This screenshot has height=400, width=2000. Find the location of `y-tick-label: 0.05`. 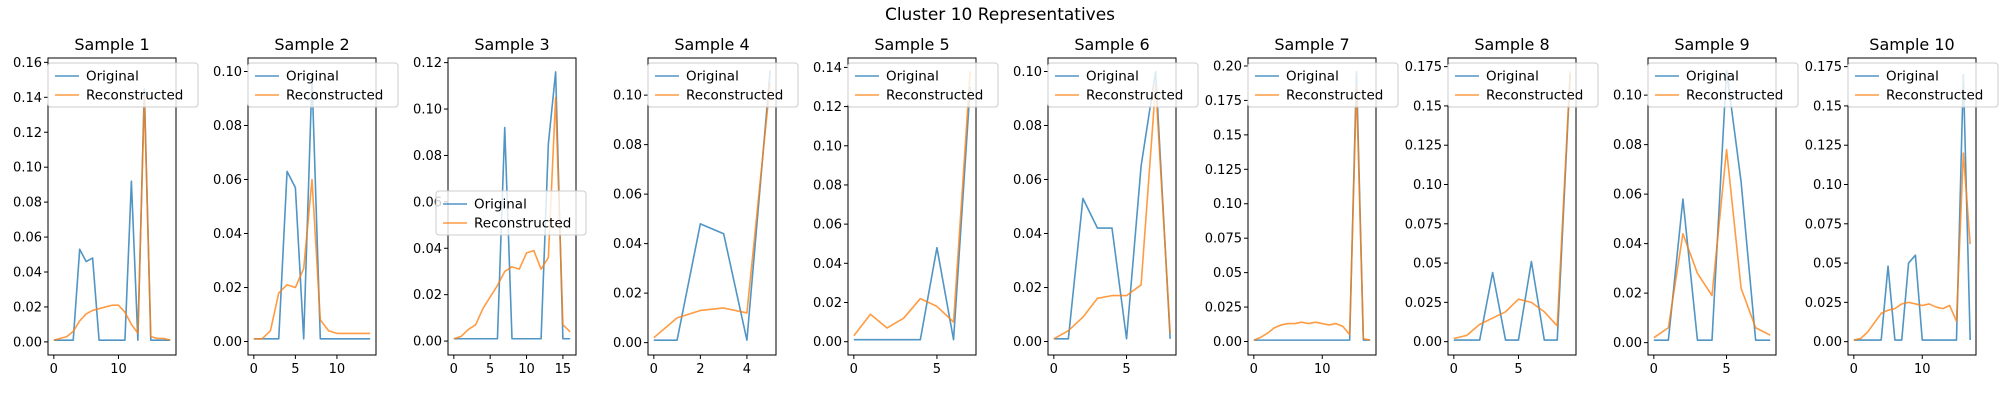

y-tick-label: 0.05 is located at coordinates (1827, 264).